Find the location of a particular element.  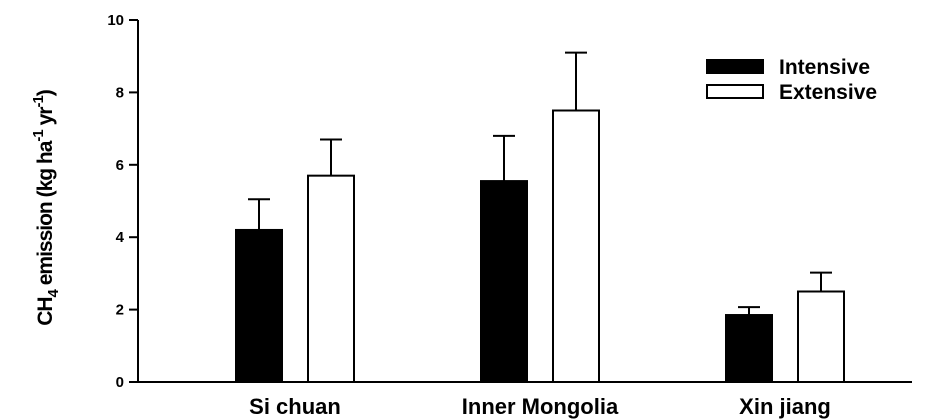

y-axis-label: CH4 emission (kg ha-1 yr-1) is located at coordinates (46, 208).